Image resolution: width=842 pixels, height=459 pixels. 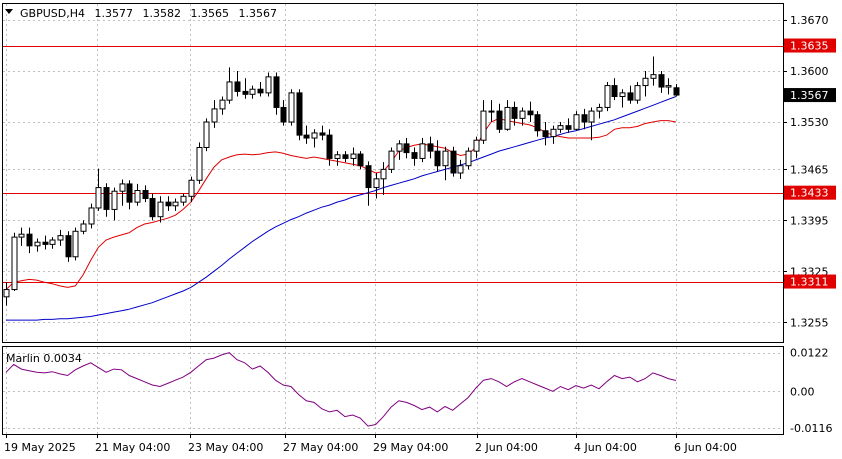 What do you see at coordinates (225, 447) in the screenshot?
I see `time-tick-label: 23 May 04:00` at bounding box center [225, 447].